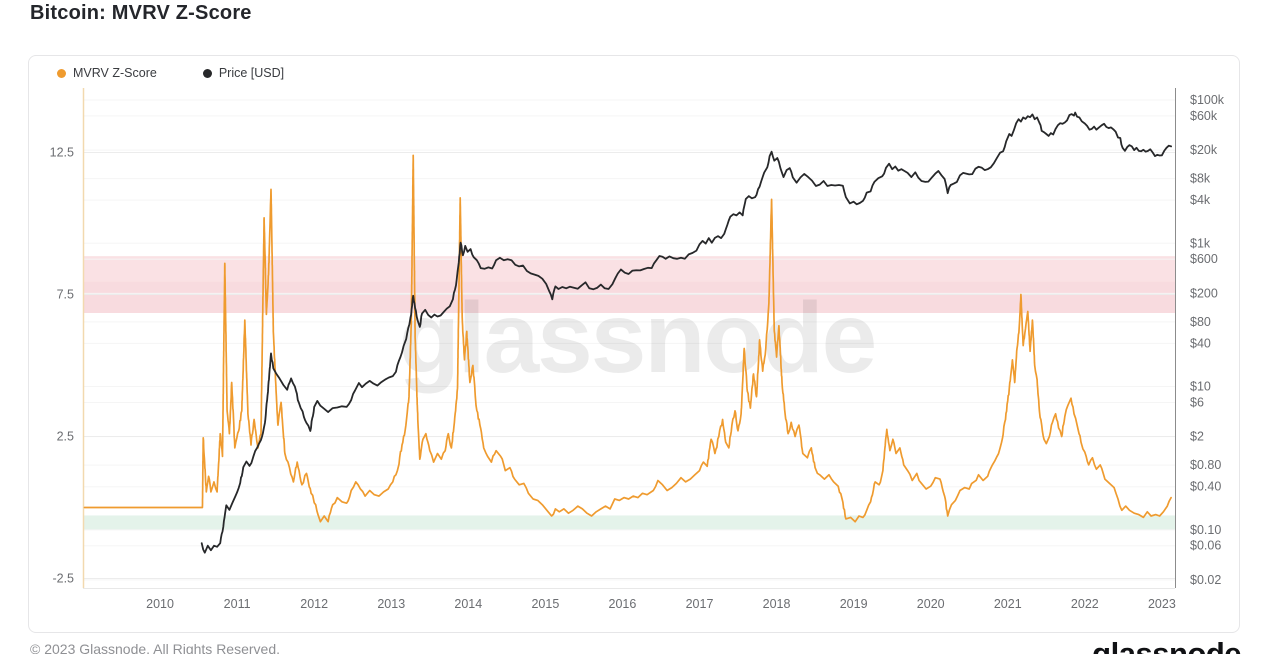  I want to click on price-axis-tick-label: $1k, so click(1200, 243).